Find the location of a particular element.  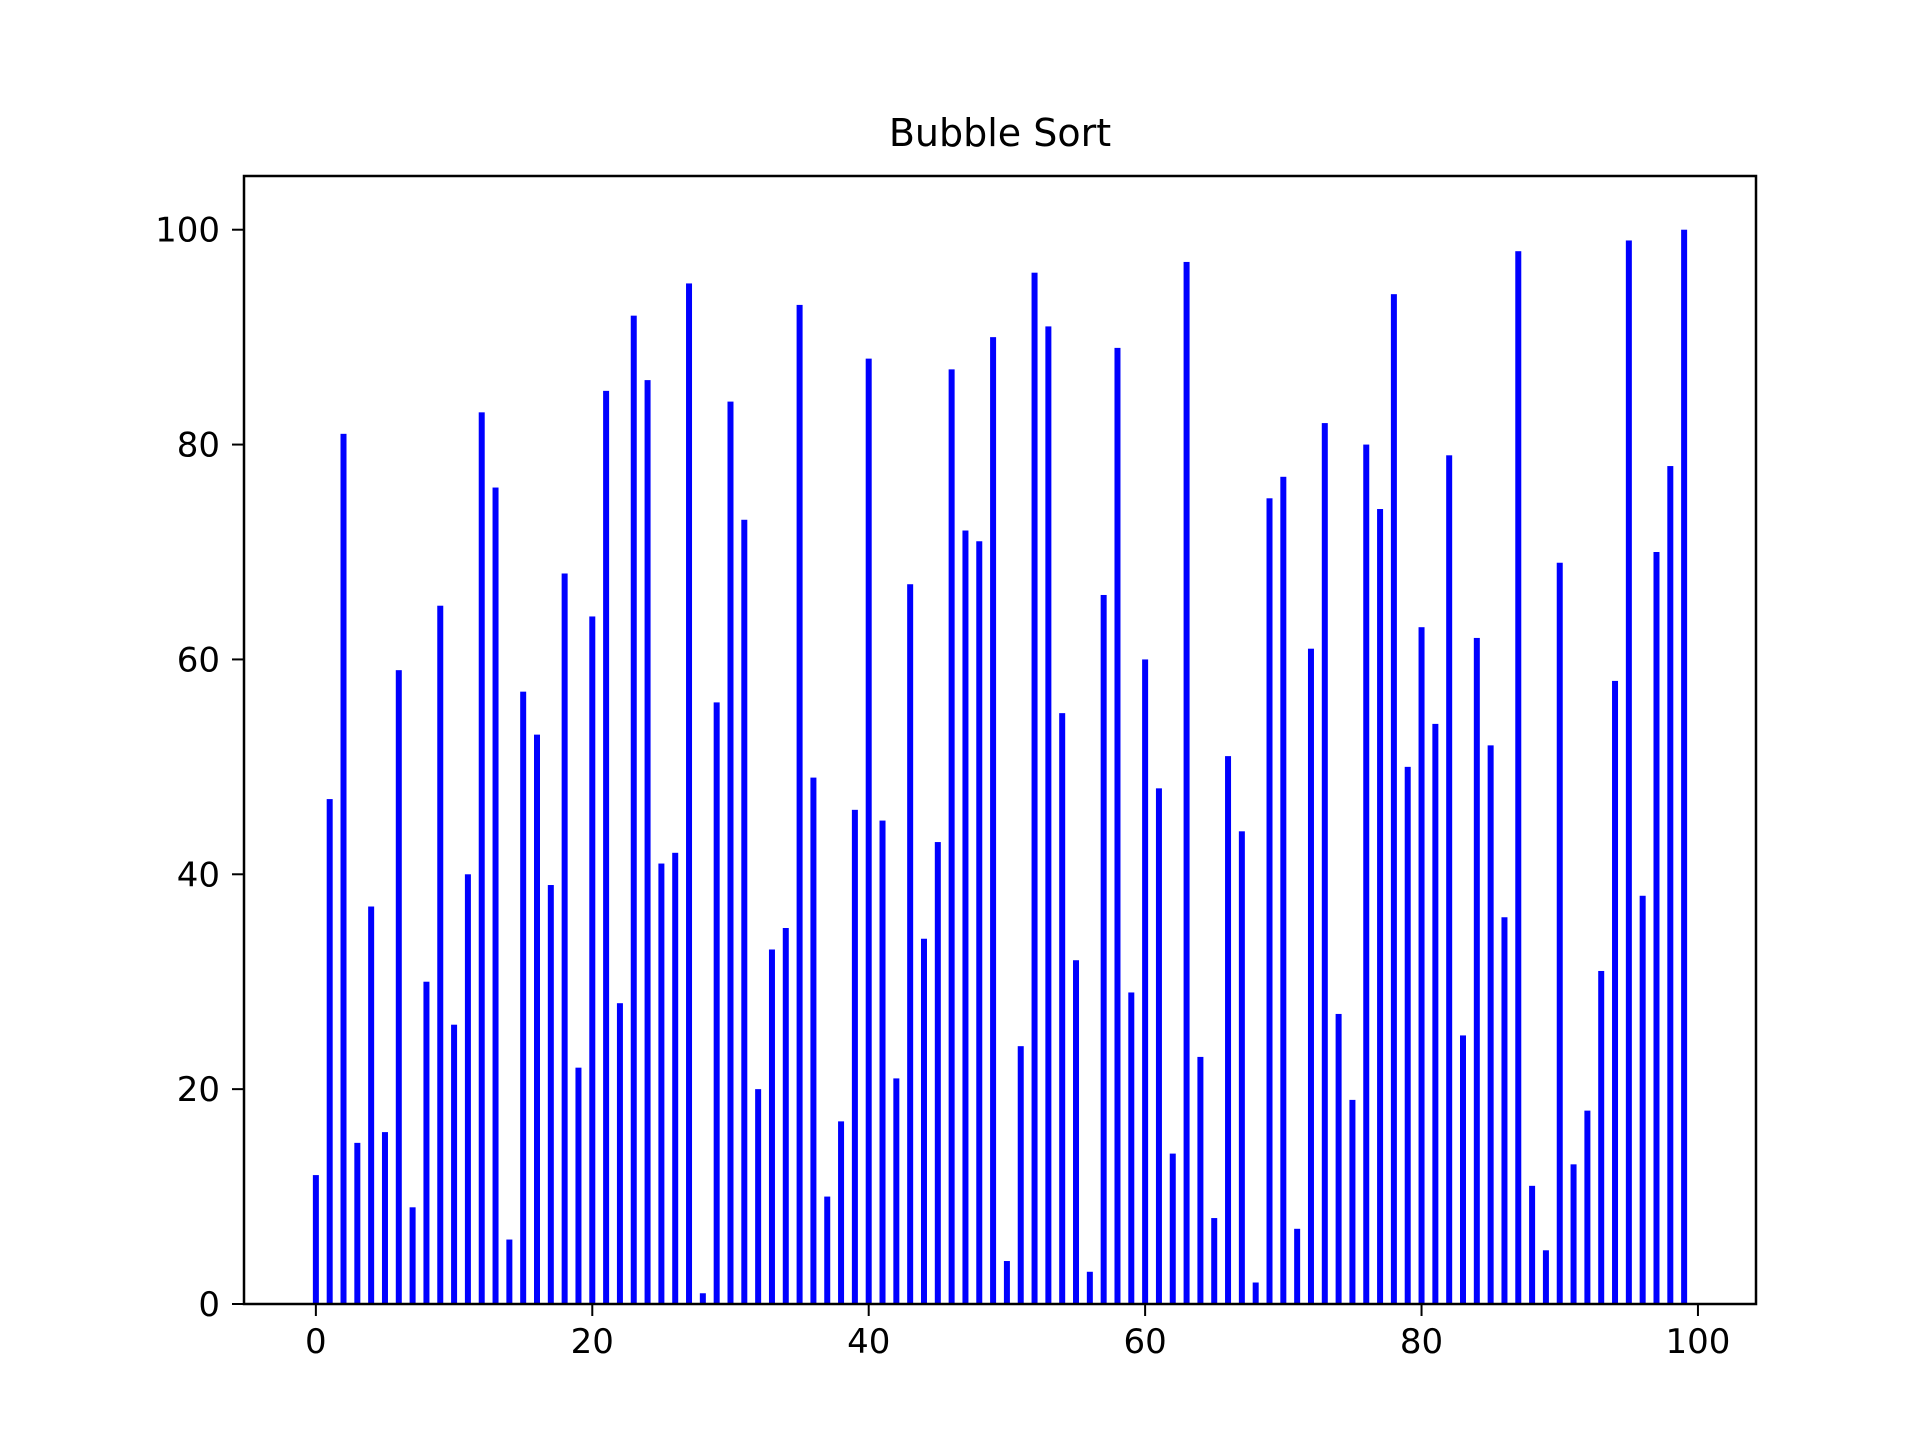

y-tick-label-100: 100 is located at coordinates (187, 231).